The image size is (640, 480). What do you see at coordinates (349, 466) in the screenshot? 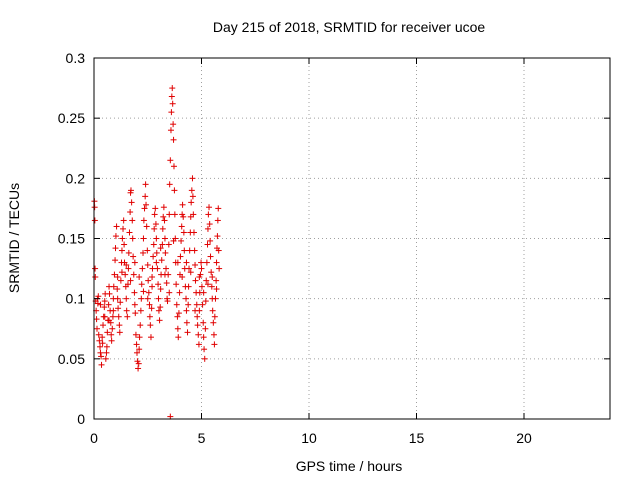
I see `x-axis-label: GPS time / hours` at bounding box center [349, 466].